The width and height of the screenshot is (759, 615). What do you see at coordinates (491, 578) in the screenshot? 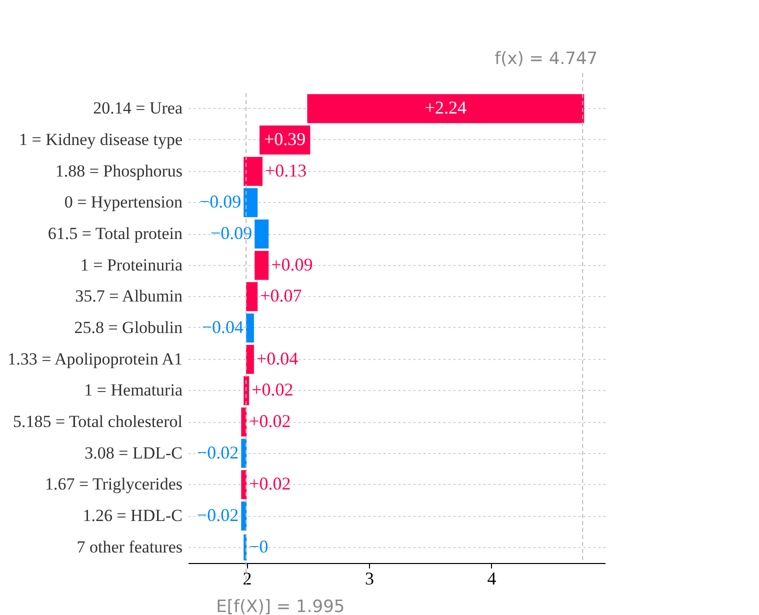
I see `x-tick-label: 4` at bounding box center [491, 578].